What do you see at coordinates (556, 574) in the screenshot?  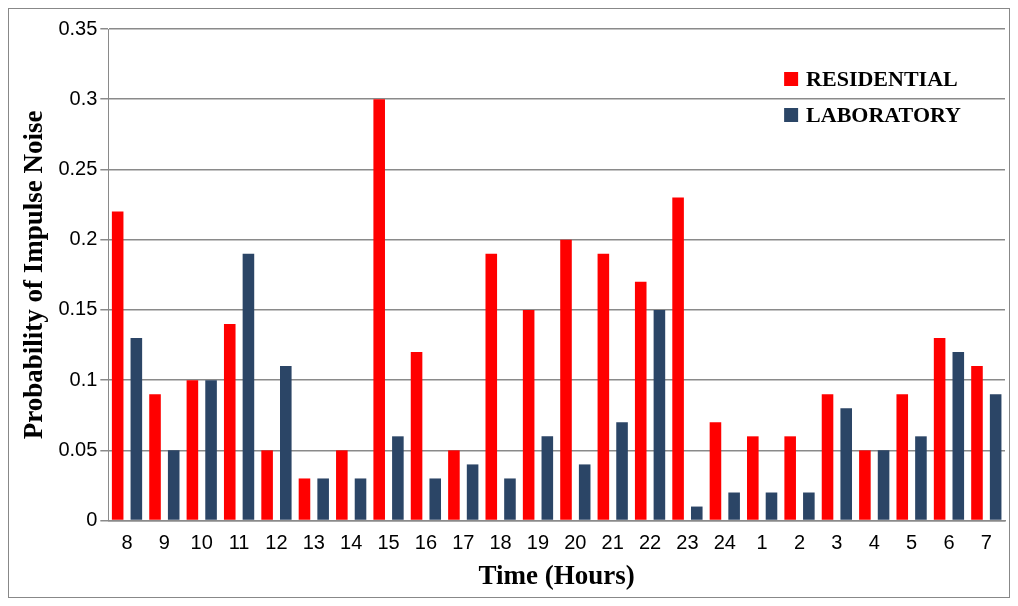 I see `x-axis-title: Time (Hours)` at bounding box center [556, 574].